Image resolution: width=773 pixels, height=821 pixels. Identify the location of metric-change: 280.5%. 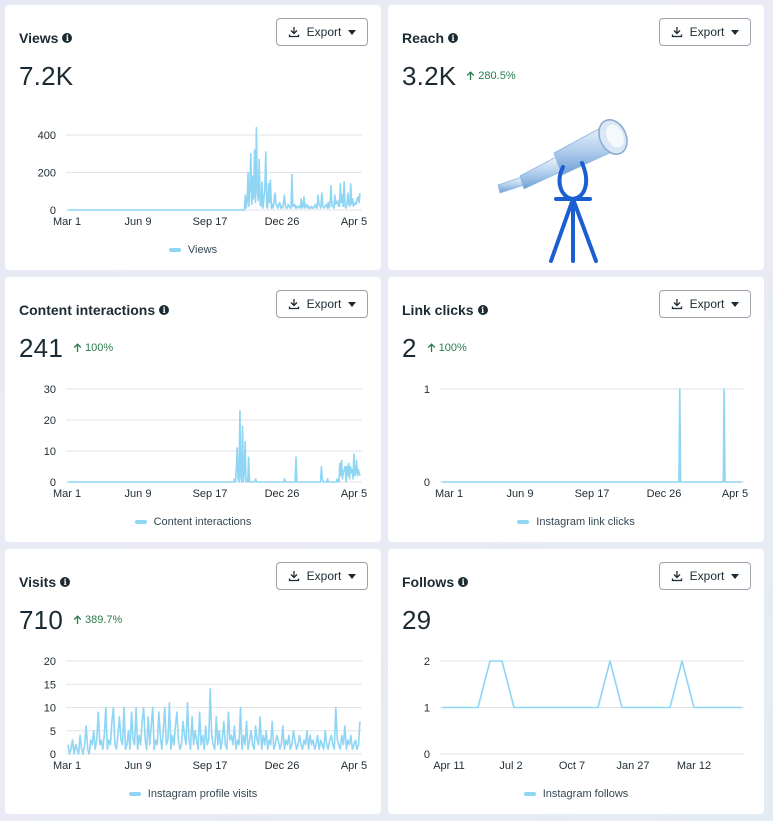
(491, 76).